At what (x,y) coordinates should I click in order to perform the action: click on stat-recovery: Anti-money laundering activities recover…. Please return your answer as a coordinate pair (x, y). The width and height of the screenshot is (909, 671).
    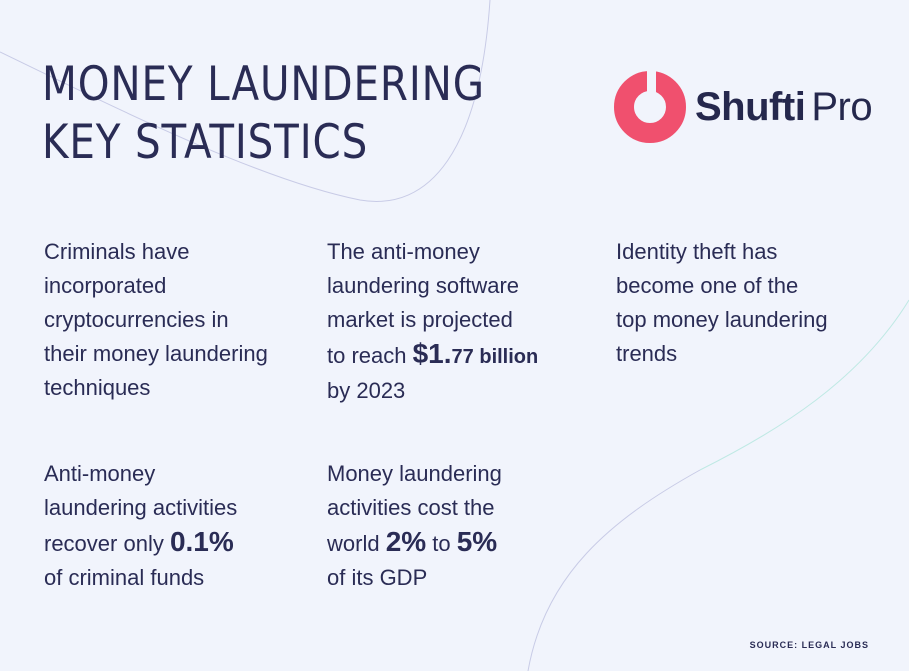
    Looking at the image, I should click on (141, 525).